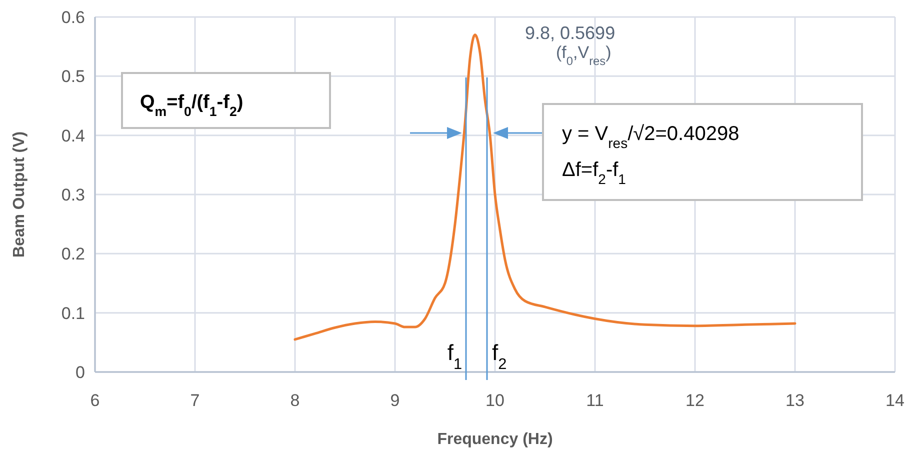 Image resolution: width=908 pixels, height=456 pixels. Describe the element at coordinates (295, 400) in the screenshot. I see `x-tick-label: 8` at that location.